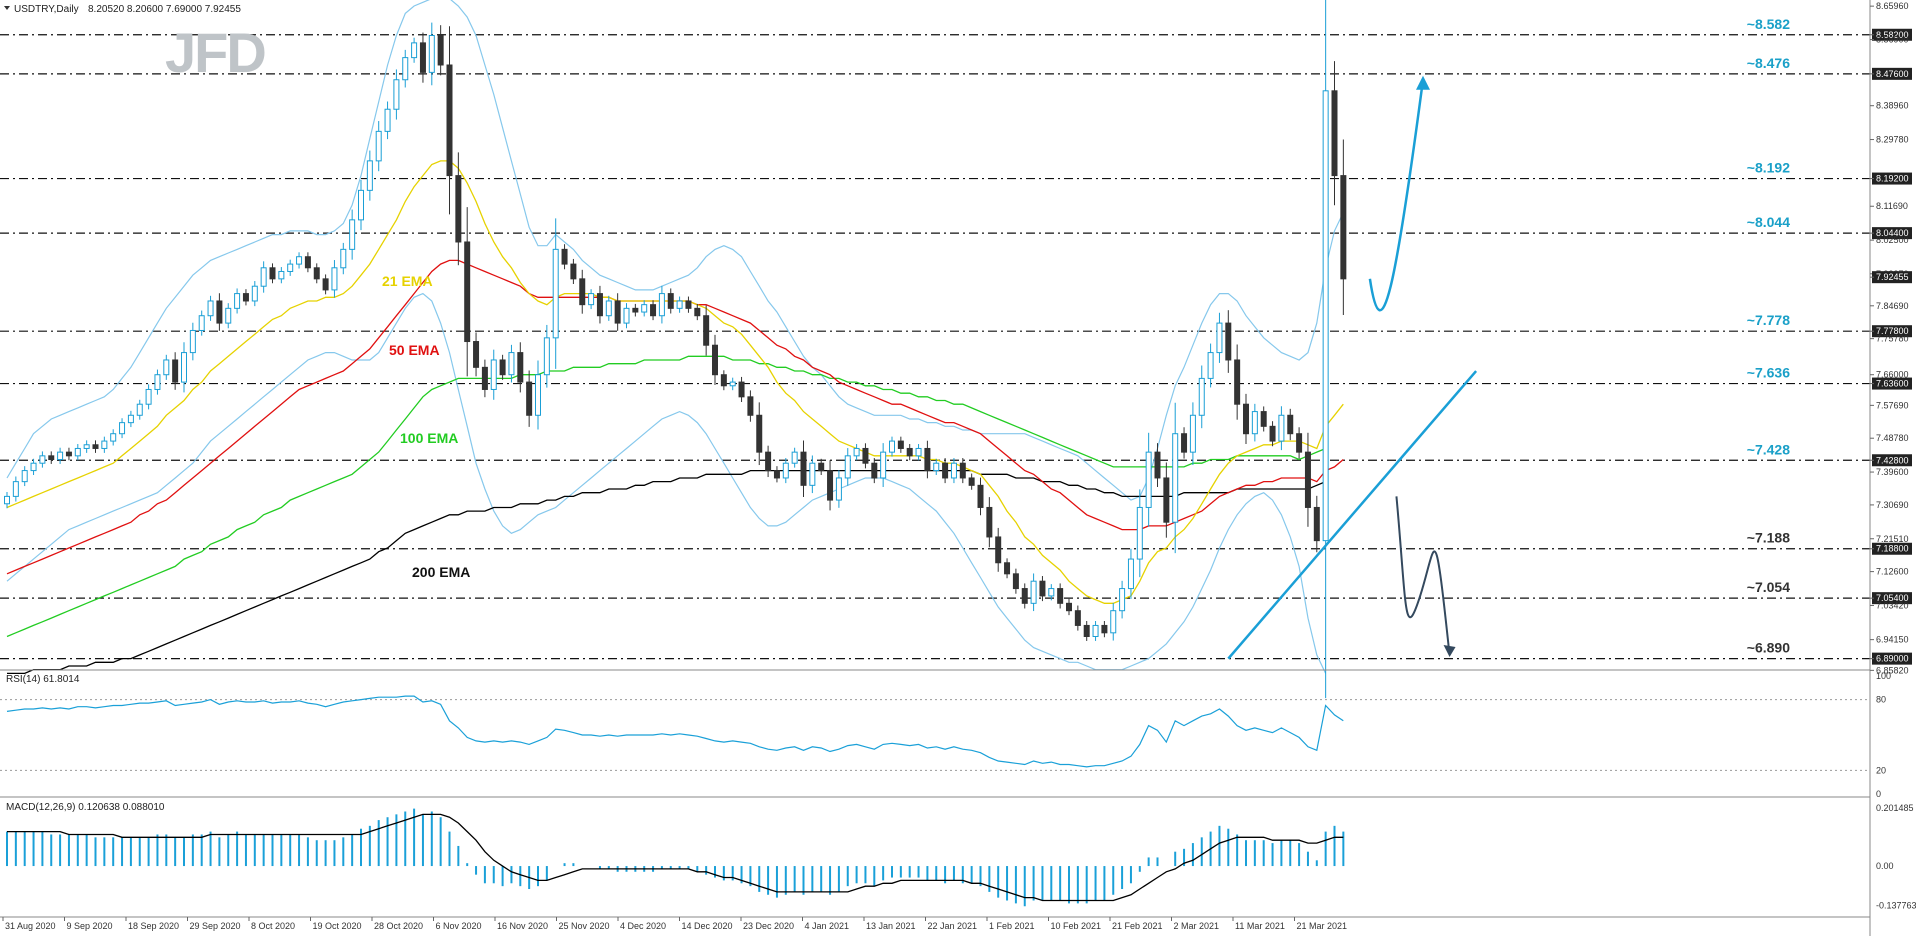  What do you see at coordinates (707, 926) in the screenshot?
I see `time-tick-label: 14 Dec 2020` at bounding box center [707, 926].